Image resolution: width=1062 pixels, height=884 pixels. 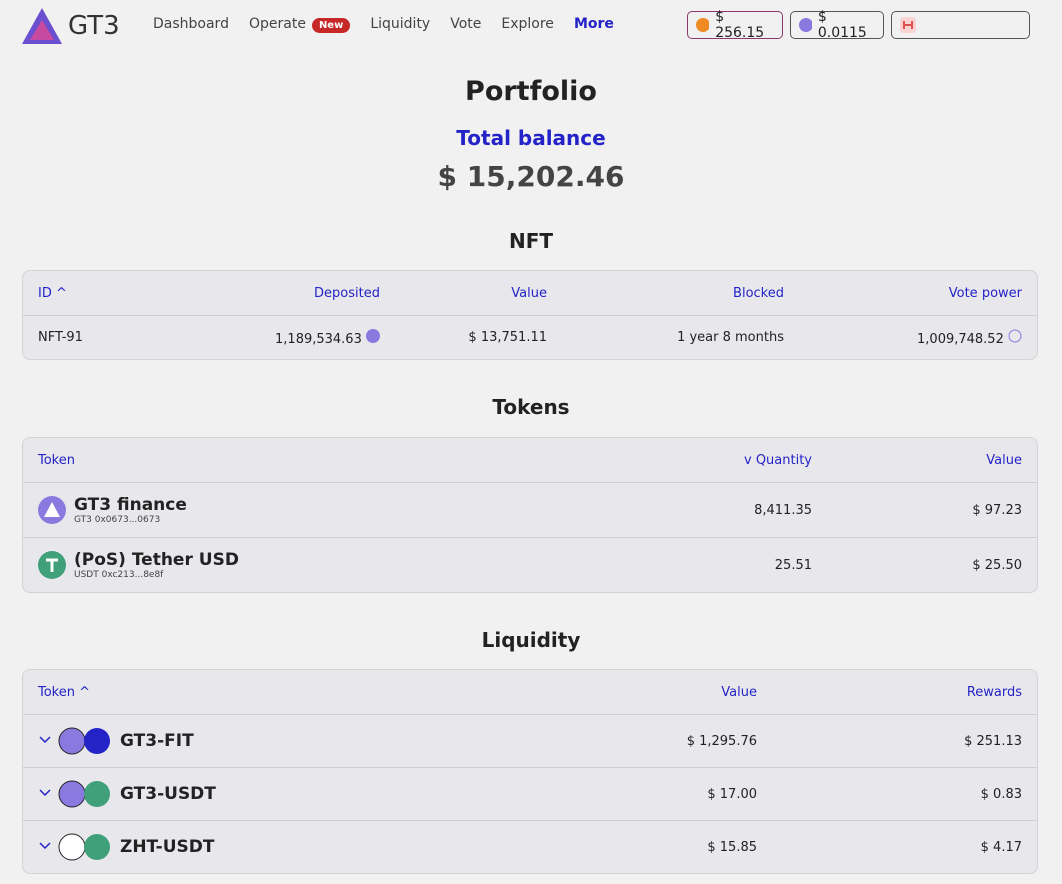 What do you see at coordinates (730, 337) in the screenshot?
I see `cell: 1 year 8 months` at bounding box center [730, 337].